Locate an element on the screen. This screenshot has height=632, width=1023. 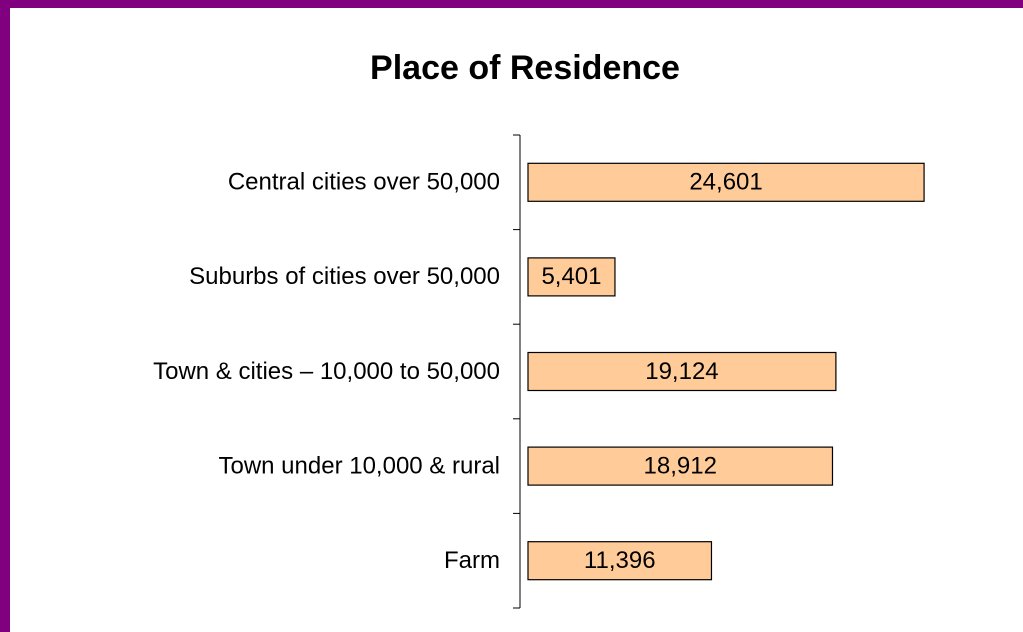
data-label: 24,601 is located at coordinates (725, 182).